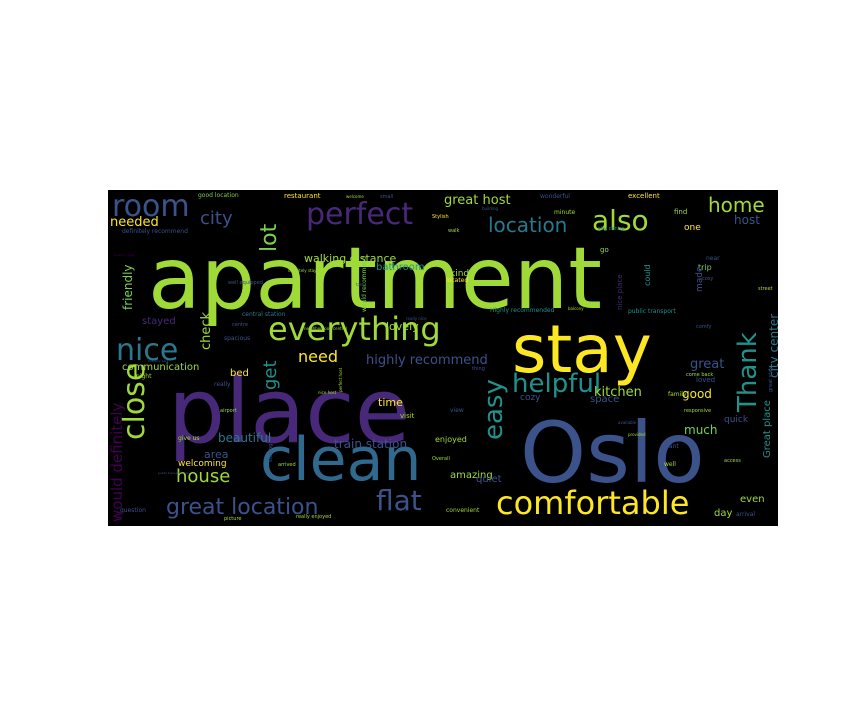 The width and height of the screenshot is (864, 720). What do you see at coordinates (240, 325) in the screenshot?
I see `word-centre: centre` at bounding box center [240, 325].